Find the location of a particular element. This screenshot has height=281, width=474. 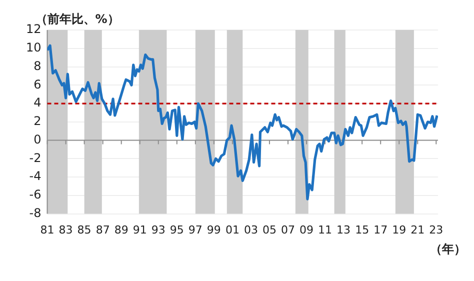

x-tick-label: 81 is located at coordinates (47, 229).